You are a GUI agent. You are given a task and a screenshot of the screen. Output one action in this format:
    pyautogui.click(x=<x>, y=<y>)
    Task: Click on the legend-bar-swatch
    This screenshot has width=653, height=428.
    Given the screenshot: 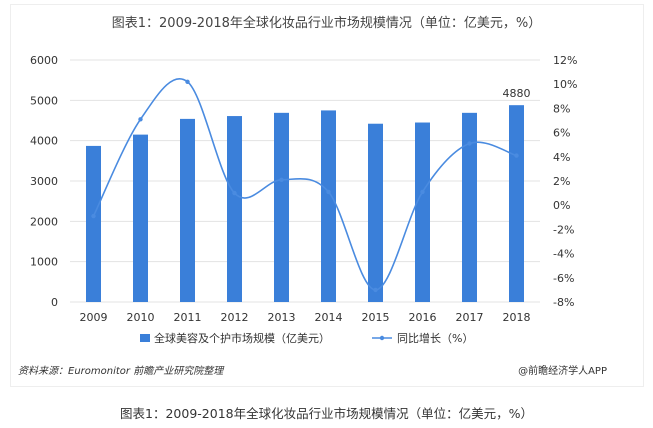 What is the action you would take?
    pyautogui.click(x=145, y=338)
    